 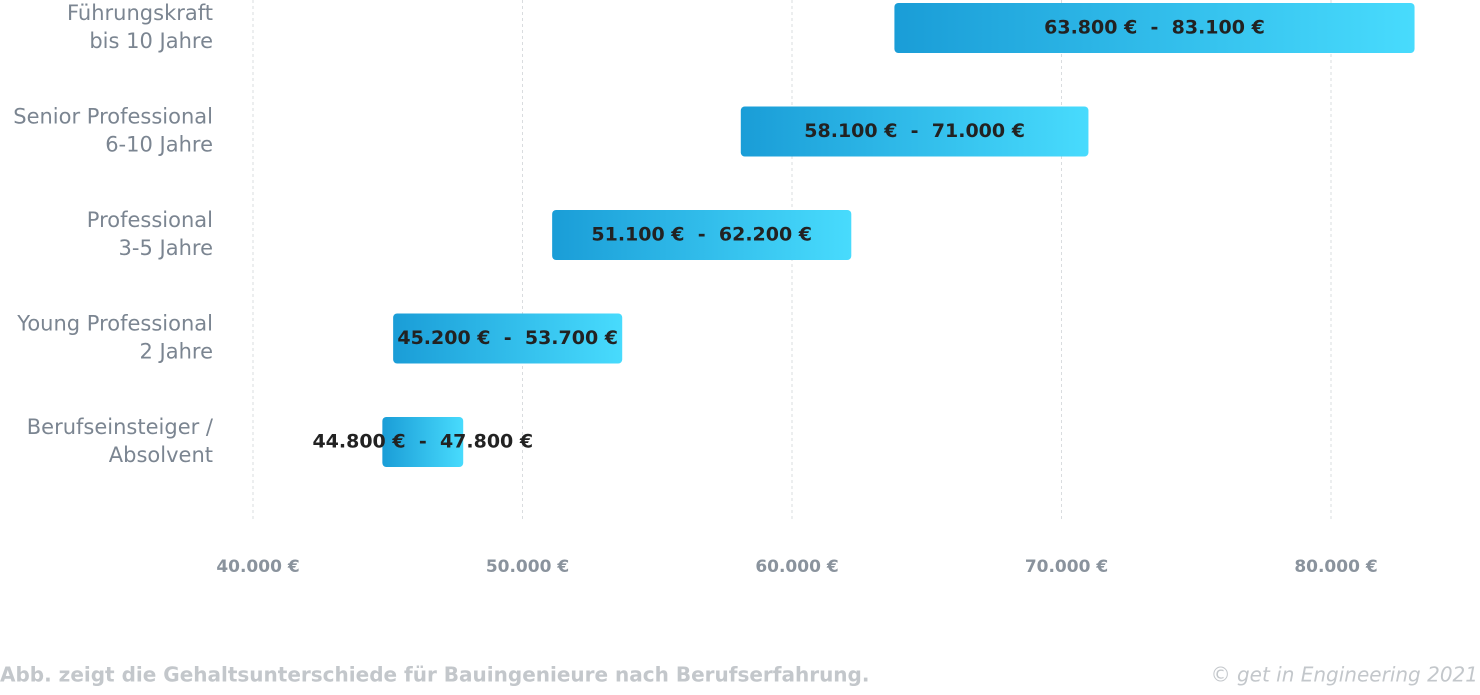 I want to click on value-label: 63.800 € - 83.100 €, so click(x=1154, y=28).